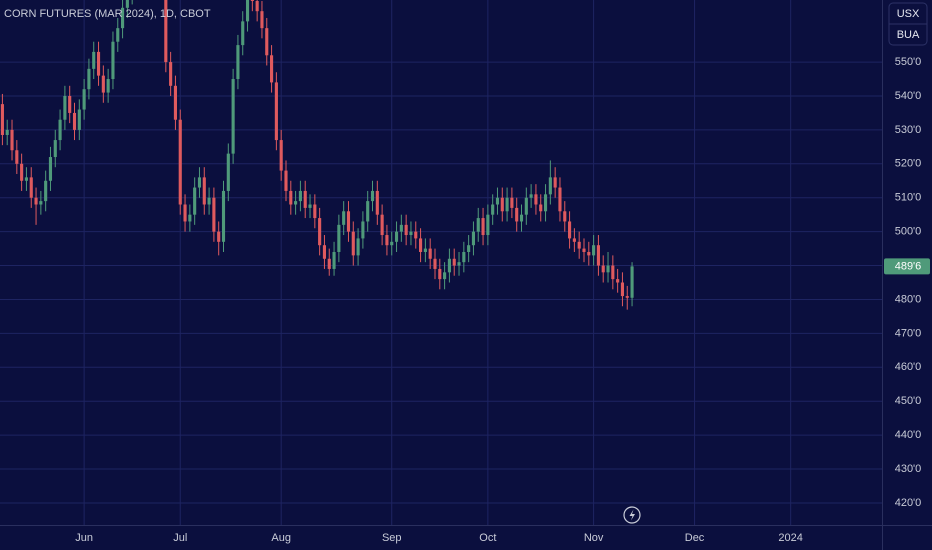  Describe the element at coordinates (908, 469) in the screenshot. I see `y-tick-label: 430'0` at that location.